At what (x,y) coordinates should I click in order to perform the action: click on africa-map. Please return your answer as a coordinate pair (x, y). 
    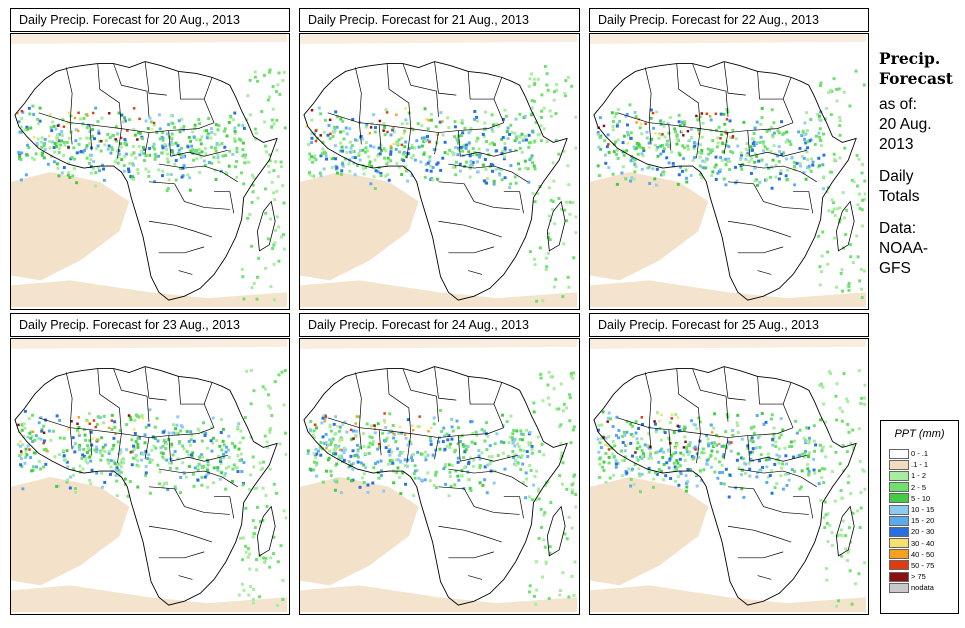
    Looking at the image, I should click on (149, 170).